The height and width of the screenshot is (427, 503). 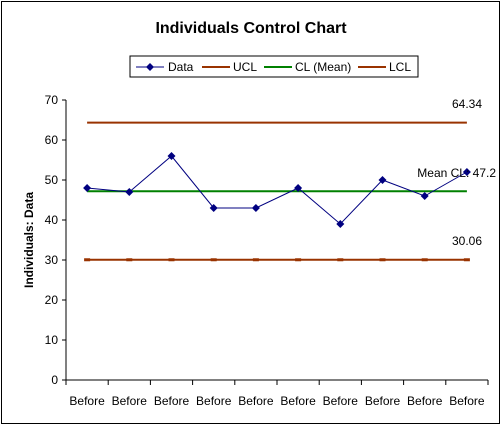 I want to click on y-tick-label: 50, so click(x=52, y=180).